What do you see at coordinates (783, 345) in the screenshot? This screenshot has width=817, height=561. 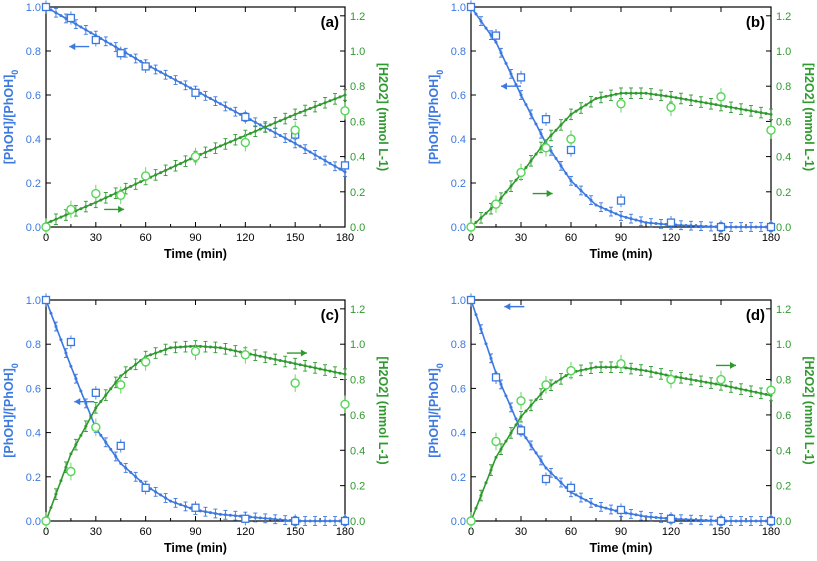 I see `y-right-tick-label: 1.0` at bounding box center [783, 345].